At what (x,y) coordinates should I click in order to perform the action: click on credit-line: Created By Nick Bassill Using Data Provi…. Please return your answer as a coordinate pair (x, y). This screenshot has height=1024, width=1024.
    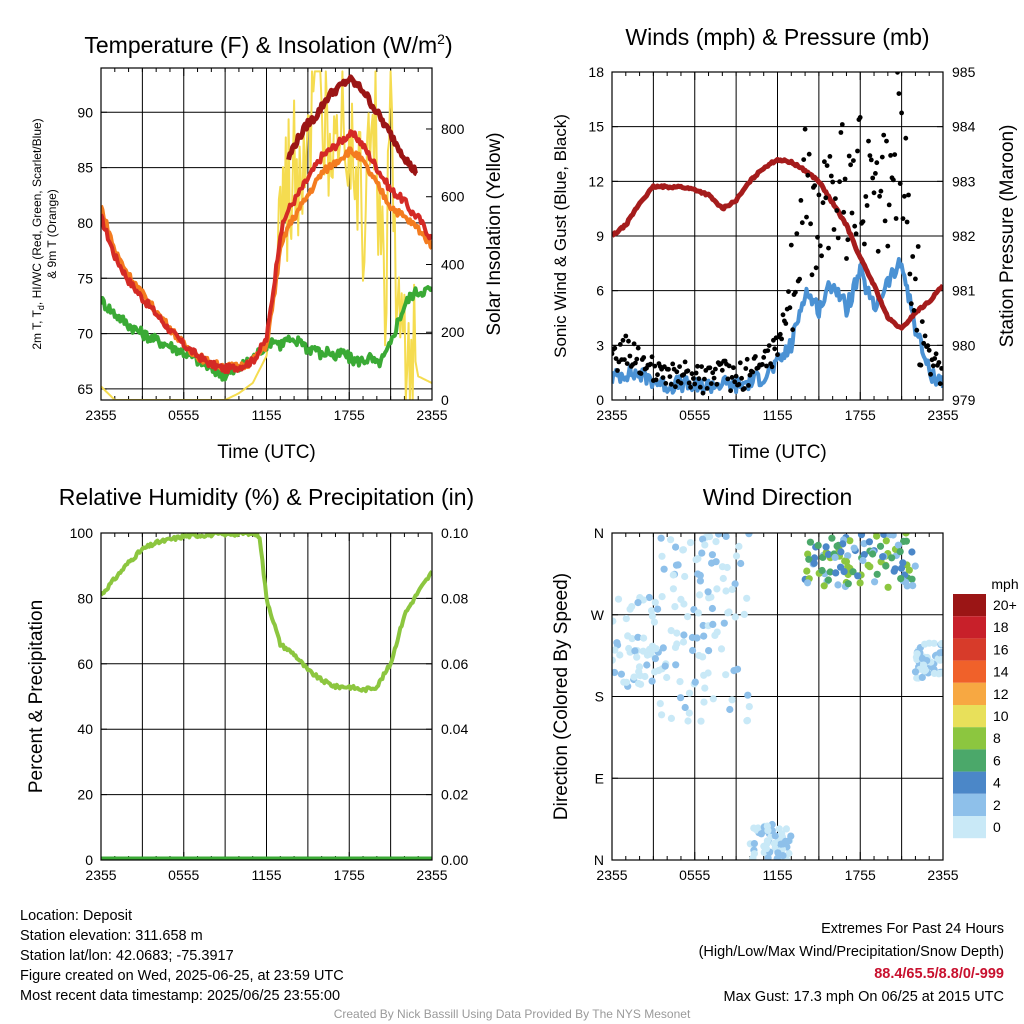
    Looking at the image, I should click on (512, 1014).